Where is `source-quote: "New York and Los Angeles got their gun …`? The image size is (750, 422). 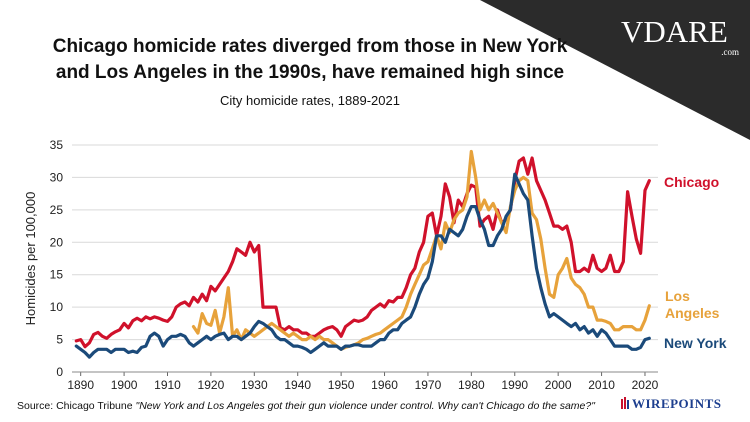 source-quote: "New York and Los Angeles got their gun … is located at coordinates (365, 406).